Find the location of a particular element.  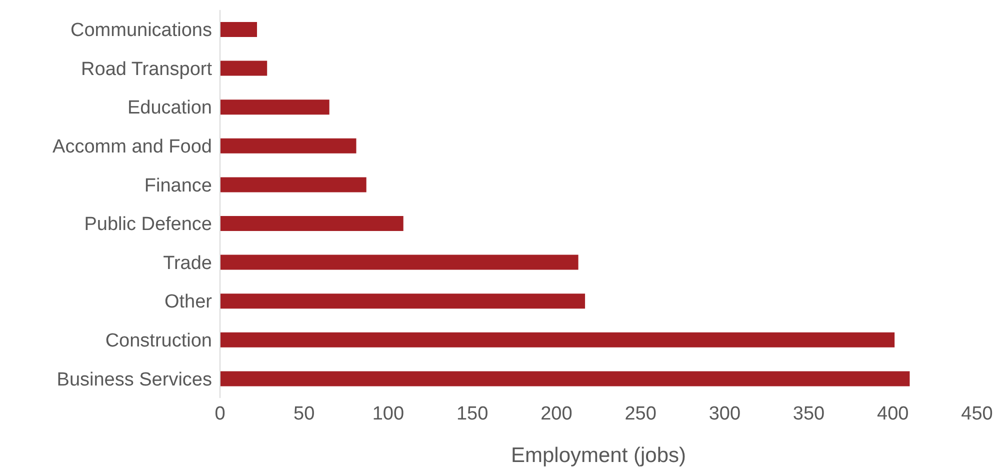

x-tick-label: 250 is located at coordinates (640, 413).